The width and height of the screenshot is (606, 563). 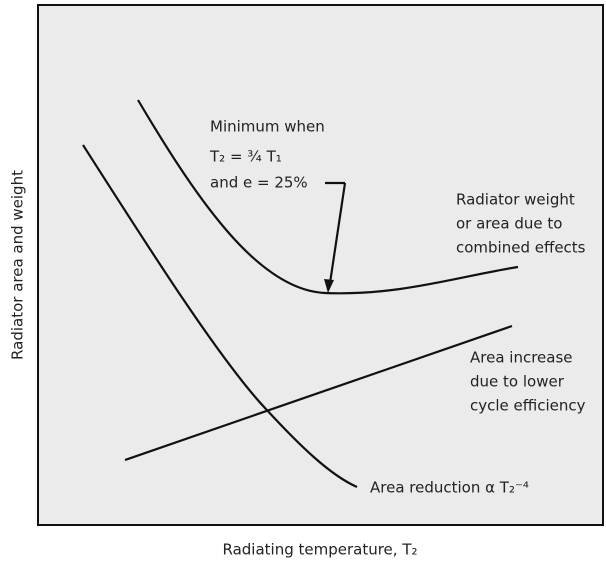 I want to click on arrow-head, so click(x=329, y=286).